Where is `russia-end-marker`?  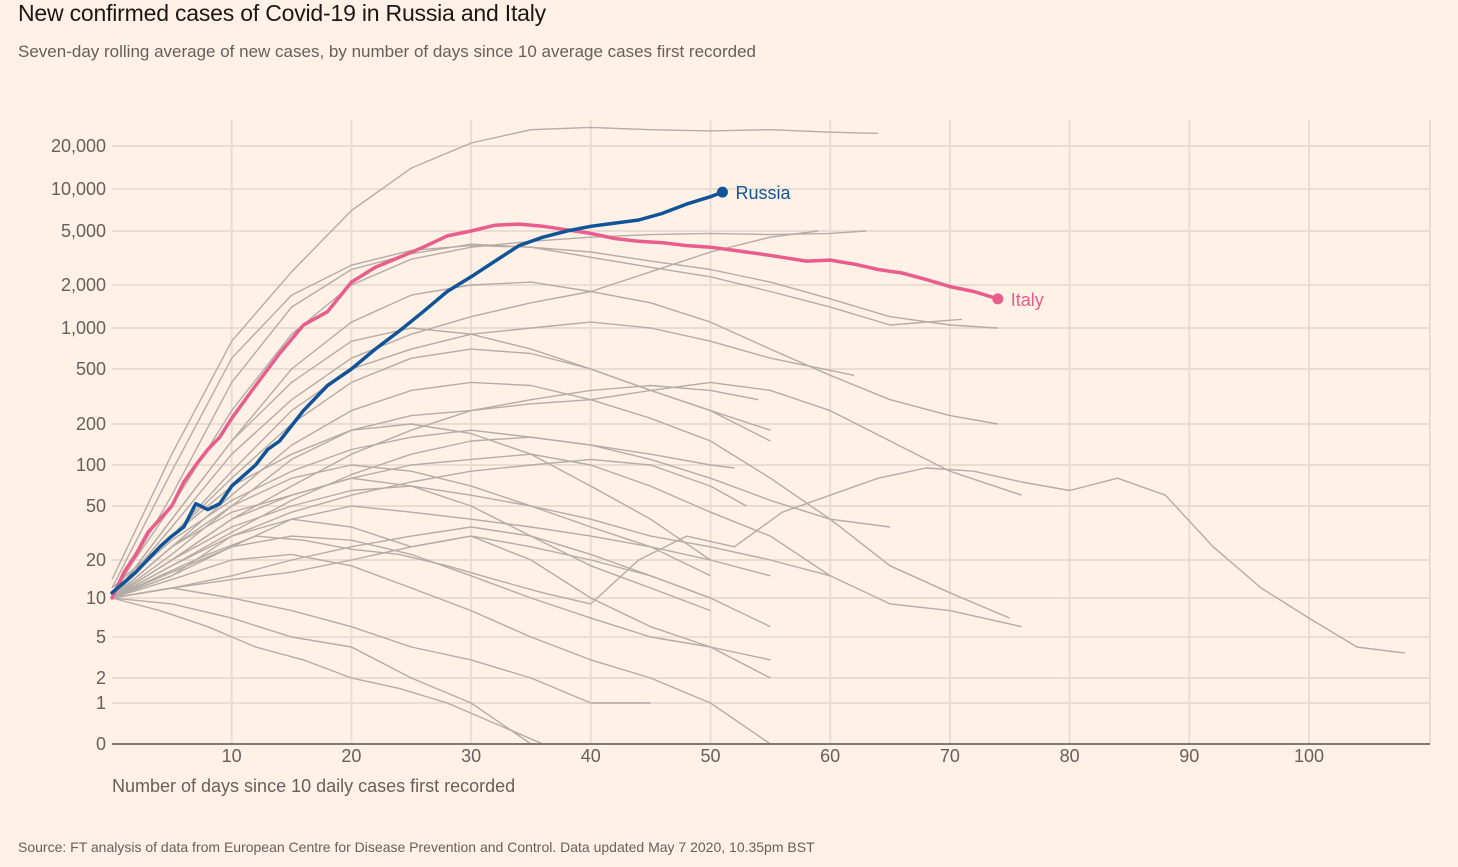
russia-end-marker is located at coordinates (722, 192).